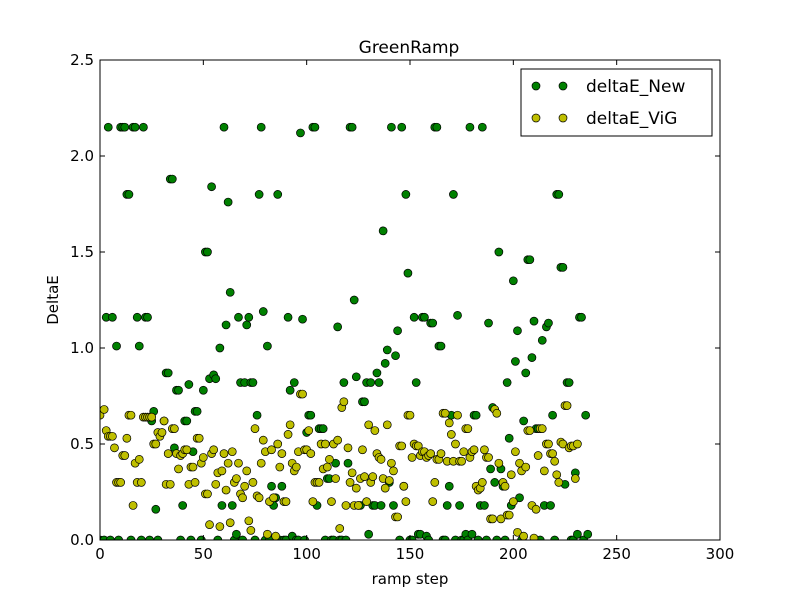 The height and width of the screenshot is (600, 800). What do you see at coordinates (82, 348) in the screenshot?
I see `y-tick-label: 1.0` at bounding box center [82, 348].